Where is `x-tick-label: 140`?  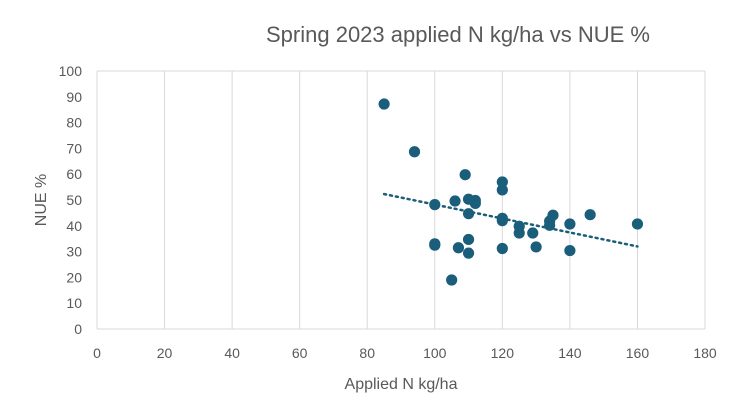
x-tick-label: 140 is located at coordinates (570, 353).